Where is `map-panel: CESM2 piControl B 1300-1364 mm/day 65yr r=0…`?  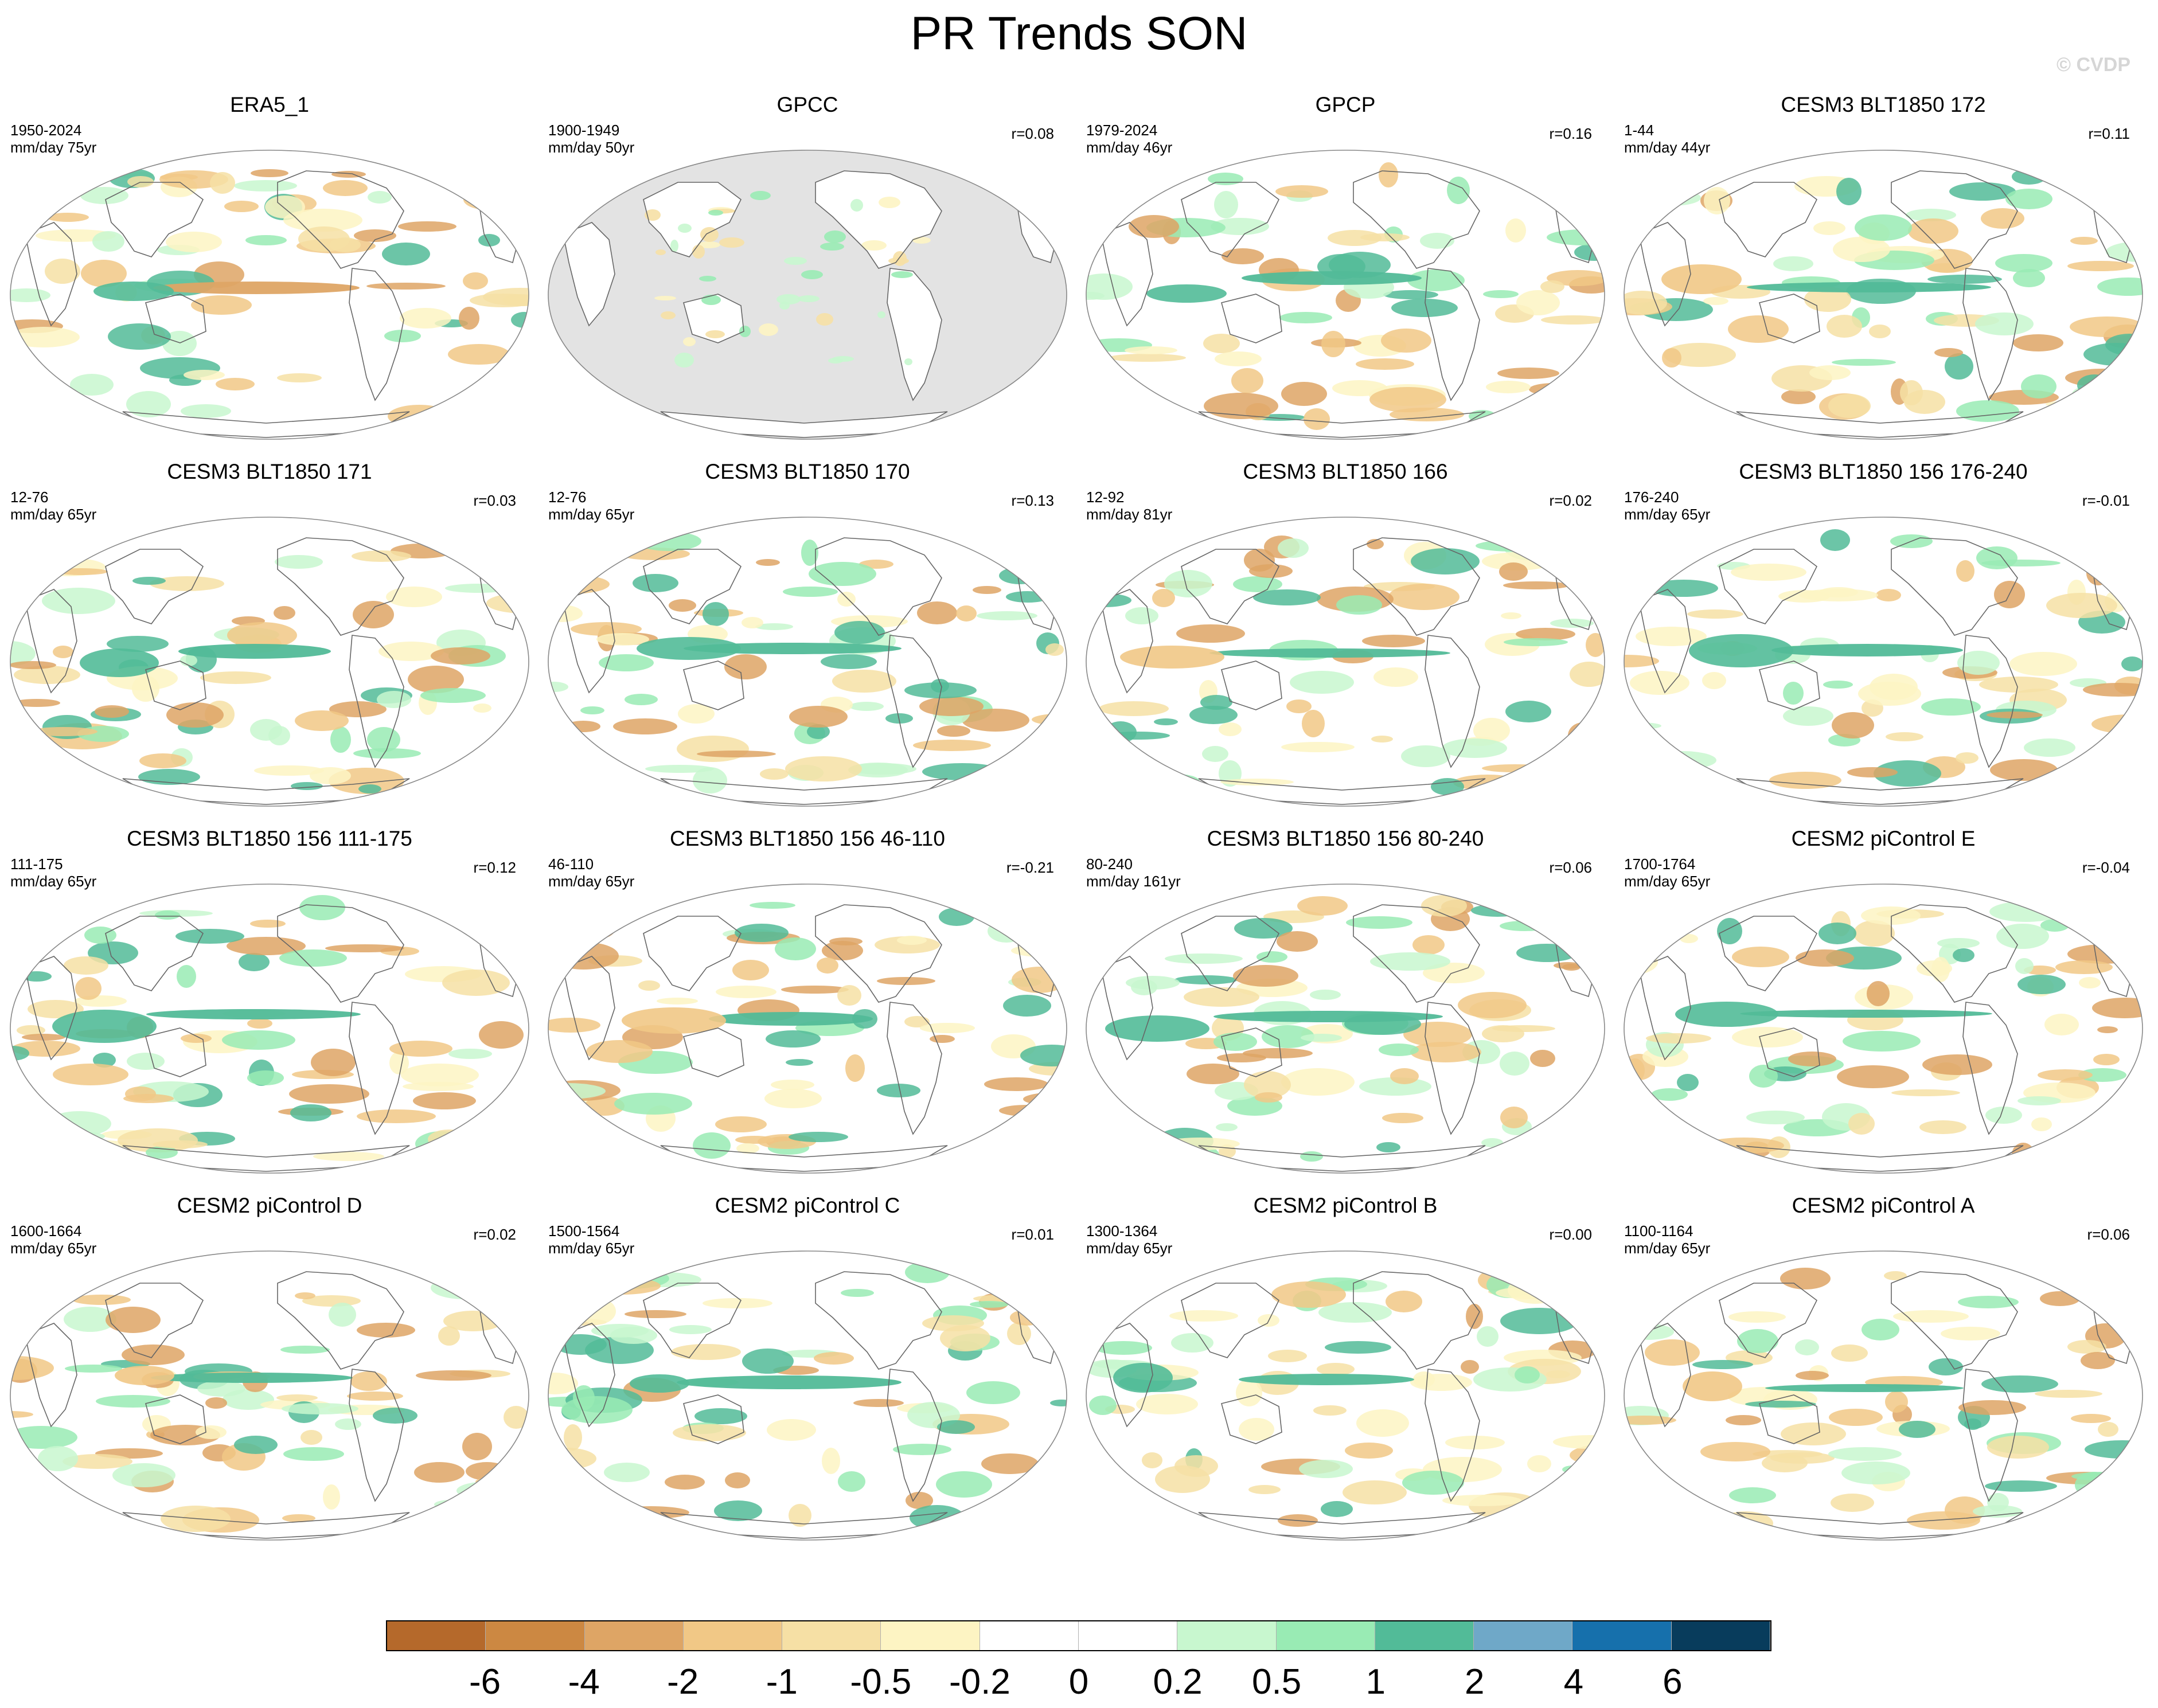
map-panel: CESM2 piControl B 1300-1364 mm/day 65yr r=0… is located at coordinates (1345, 1371).